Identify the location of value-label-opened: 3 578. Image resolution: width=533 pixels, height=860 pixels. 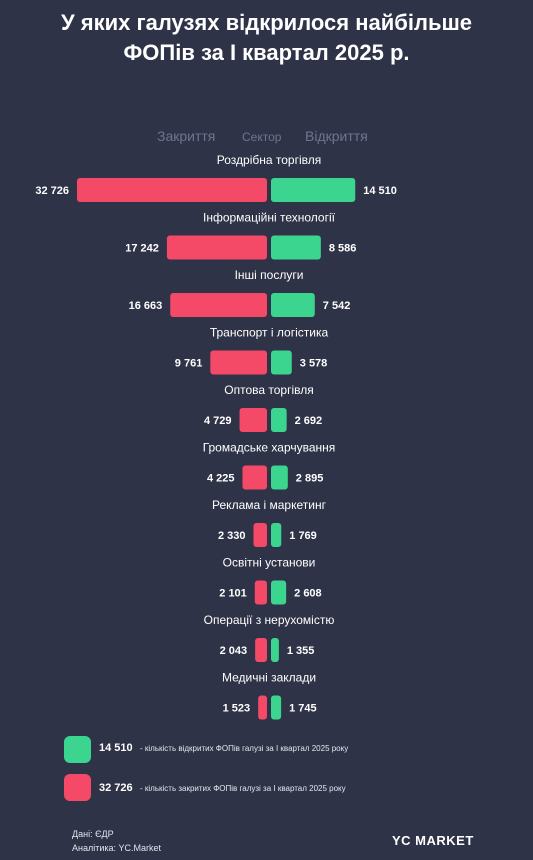
(314, 364).